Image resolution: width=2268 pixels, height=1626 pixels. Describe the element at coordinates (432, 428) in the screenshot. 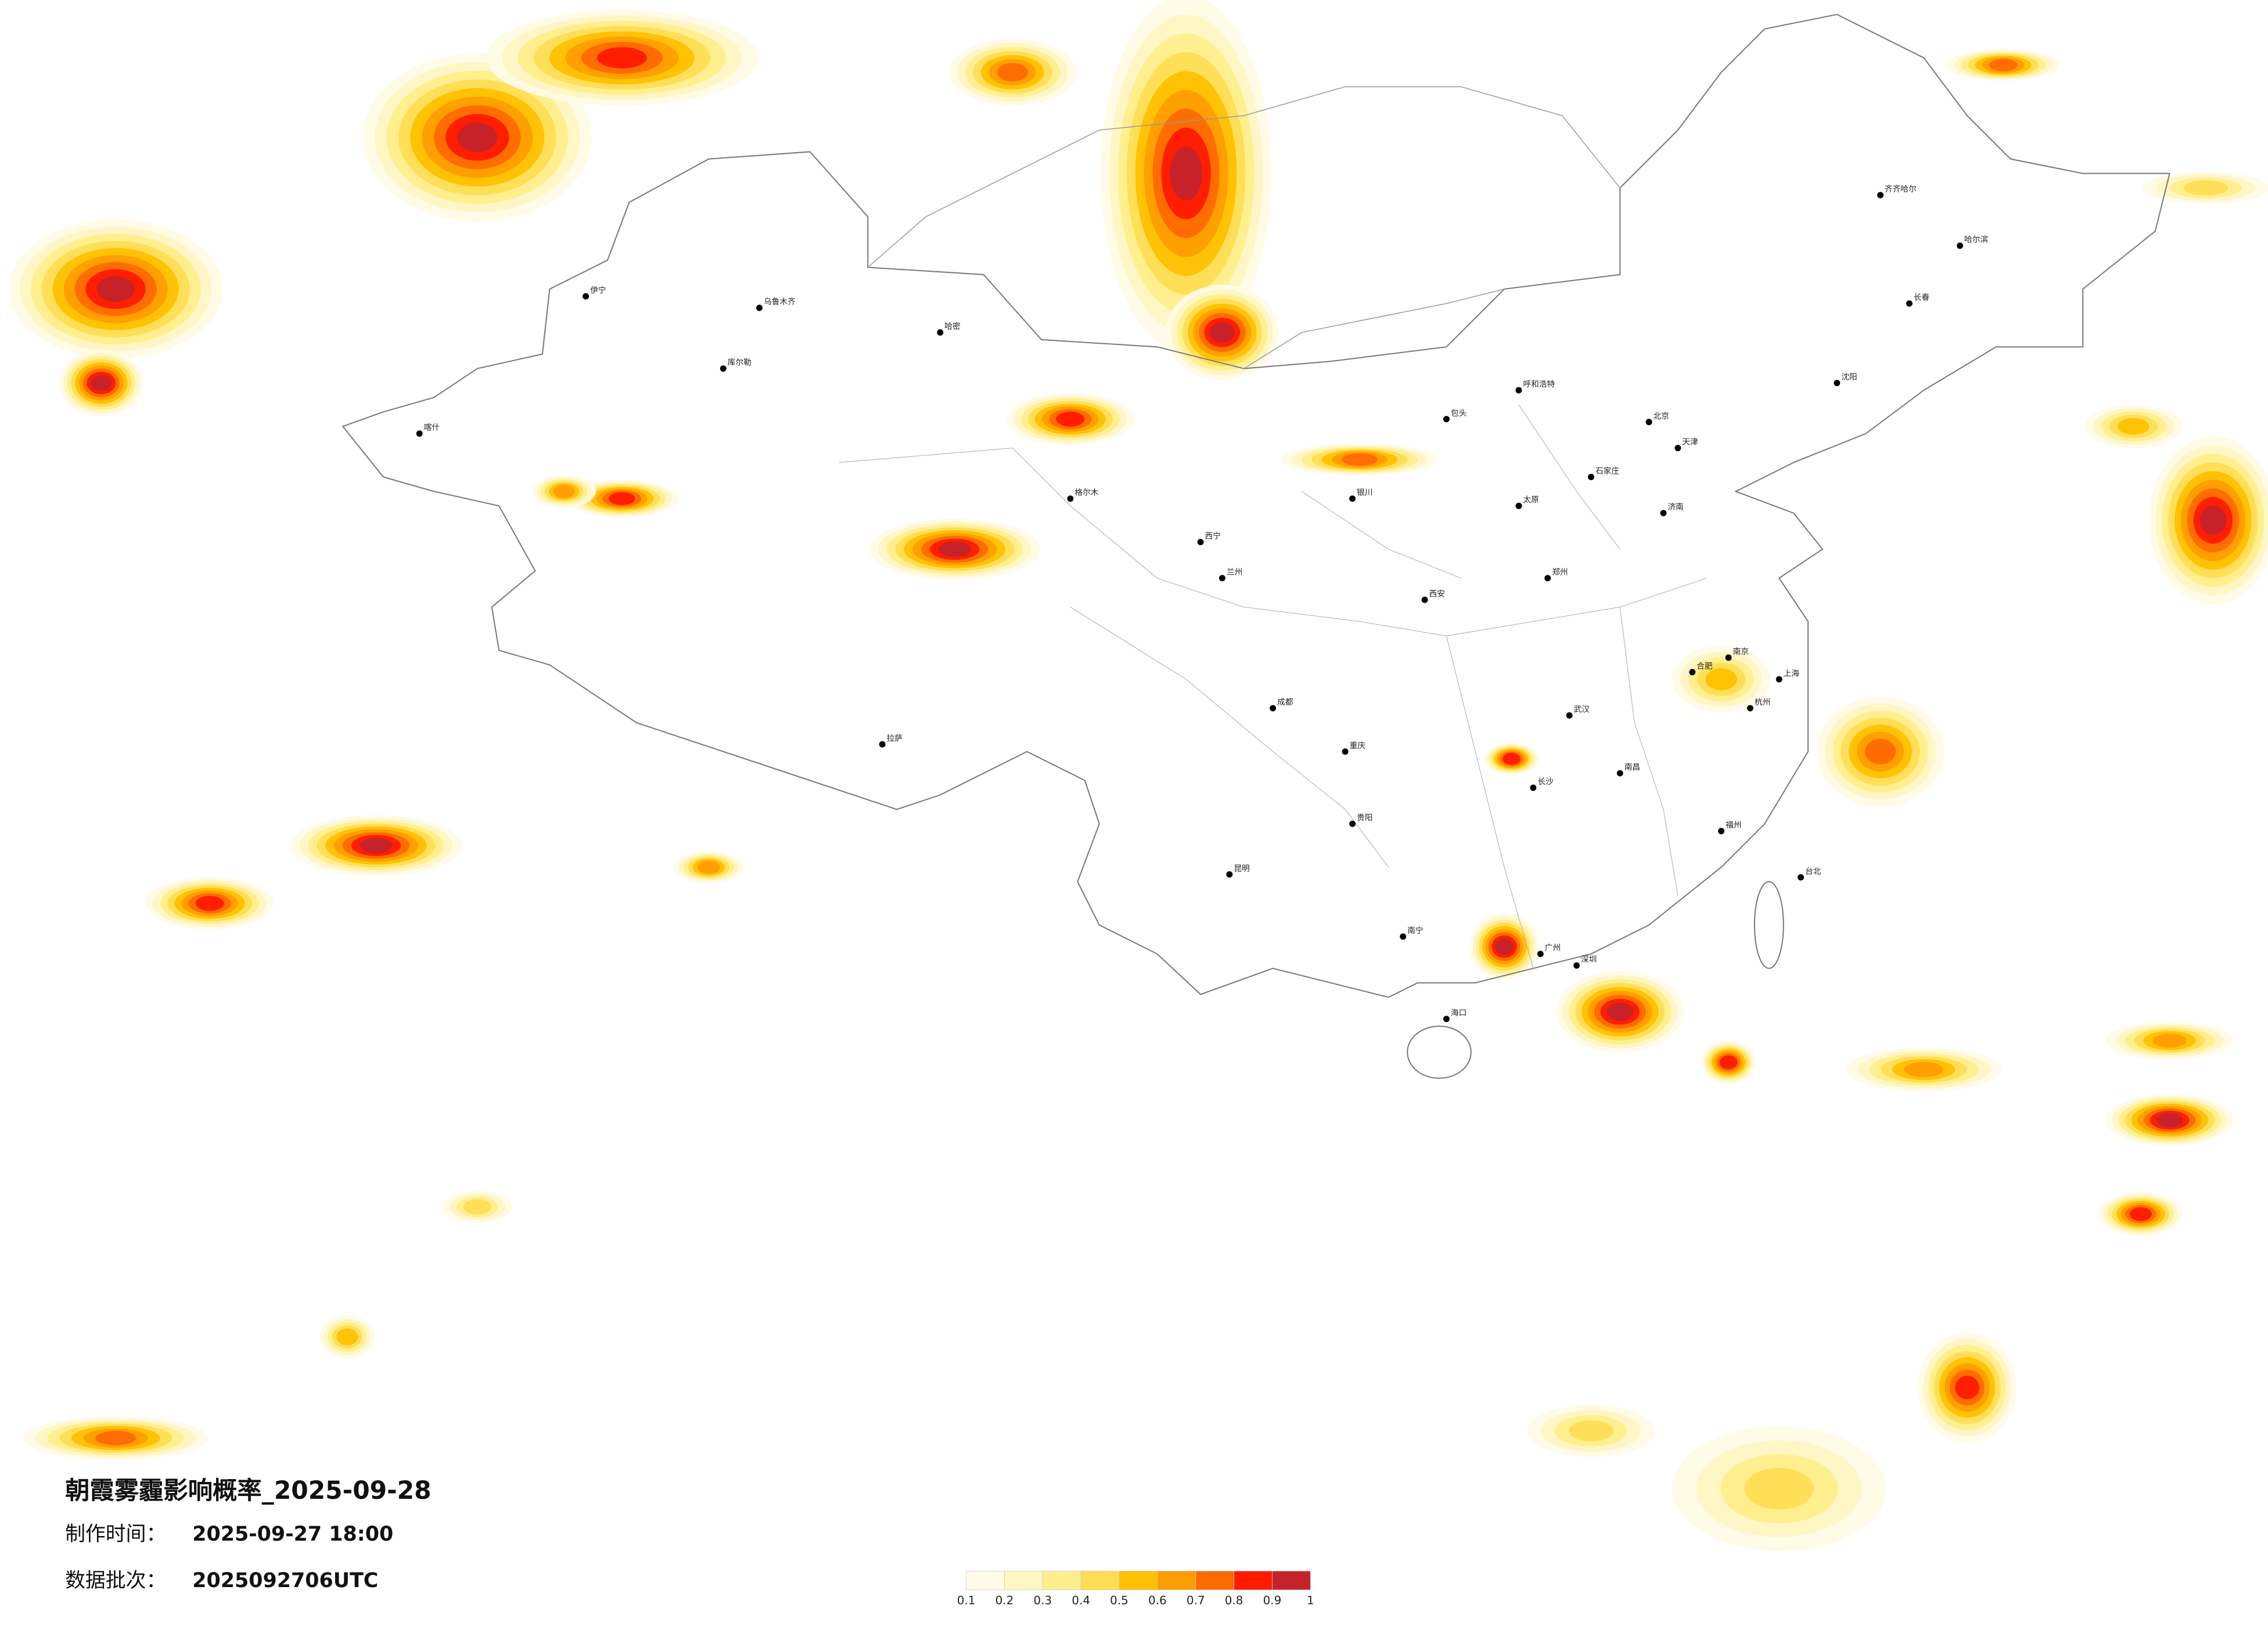

I see `city-label: 喀什` at that location.